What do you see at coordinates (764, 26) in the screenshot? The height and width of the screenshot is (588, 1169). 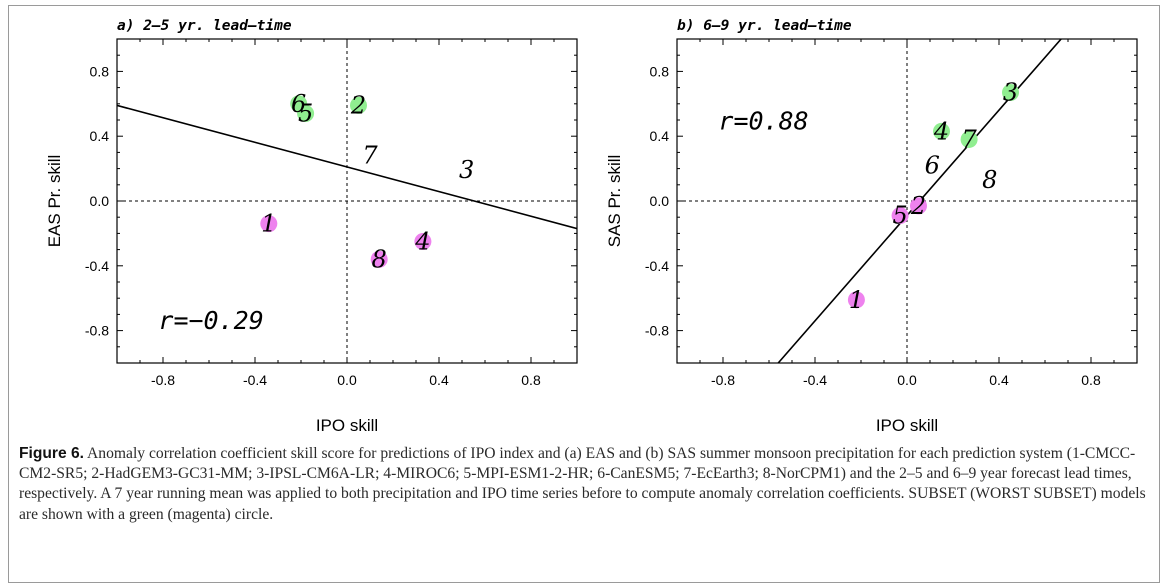 I see `panel-title: b) 6–9 yr. lead–time` at bounding box center [764, 26].